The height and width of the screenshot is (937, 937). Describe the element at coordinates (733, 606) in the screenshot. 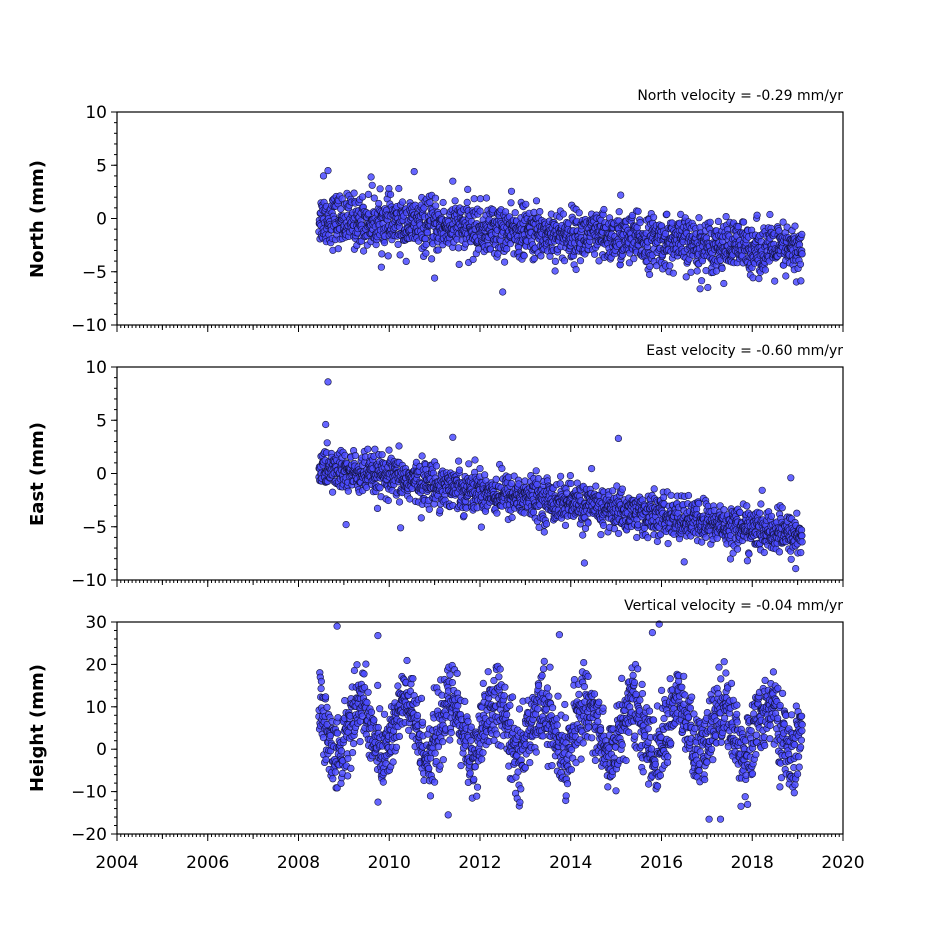

I see `vertical-velocity-label: Vertical velocity = -0.04 mm/yr` at that location.